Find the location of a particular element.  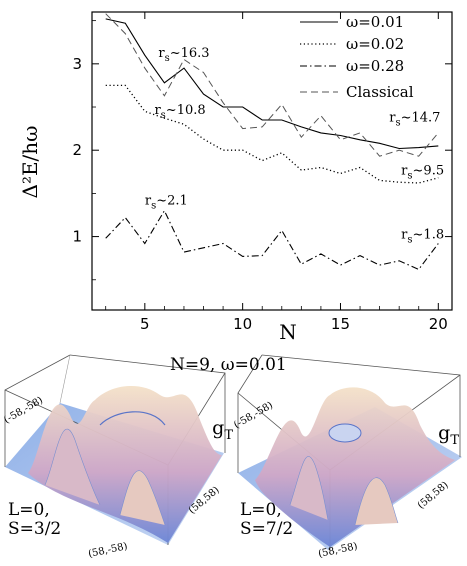

right-quantum-line2: S=7/2 is located at coordinates (267, 529).